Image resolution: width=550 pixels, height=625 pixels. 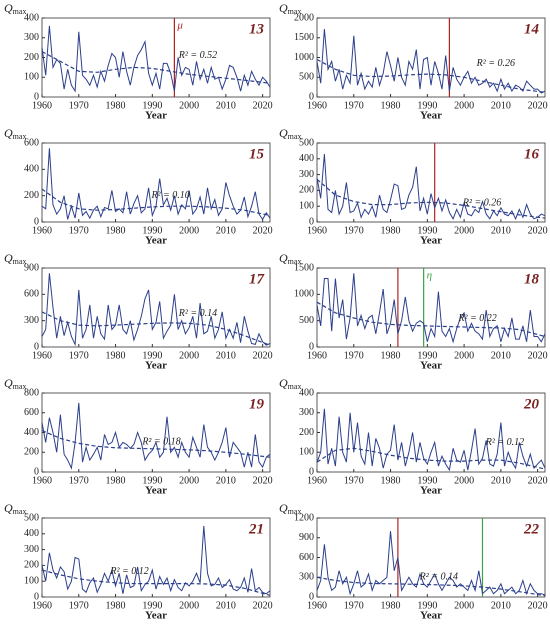 I want to click on plot-frame, so click(x=156, y=557).